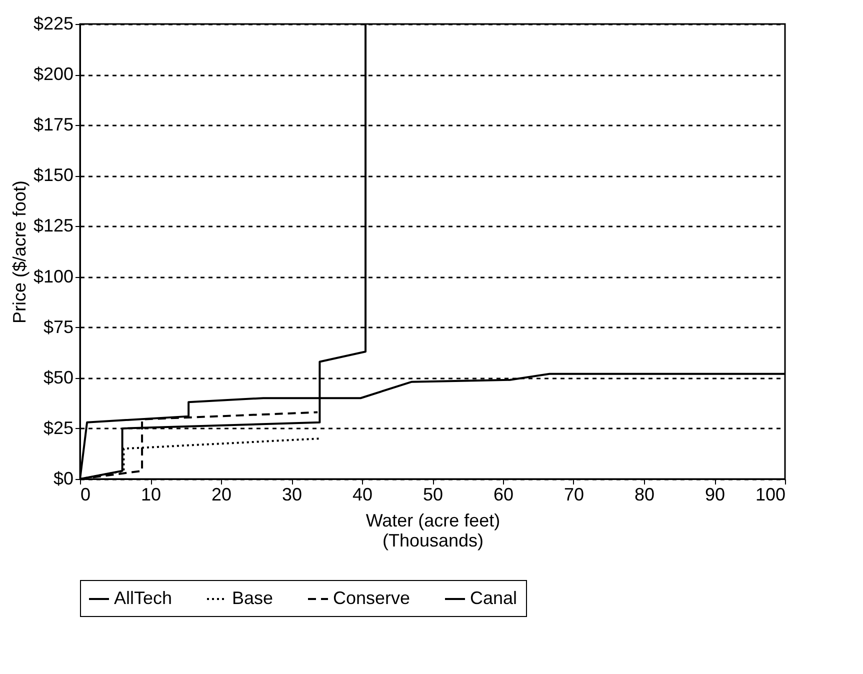  What do you see at coordinates (770, 494) in the screenshot?
I see `x-tick-label: 100` at bounding box center [770, 494].